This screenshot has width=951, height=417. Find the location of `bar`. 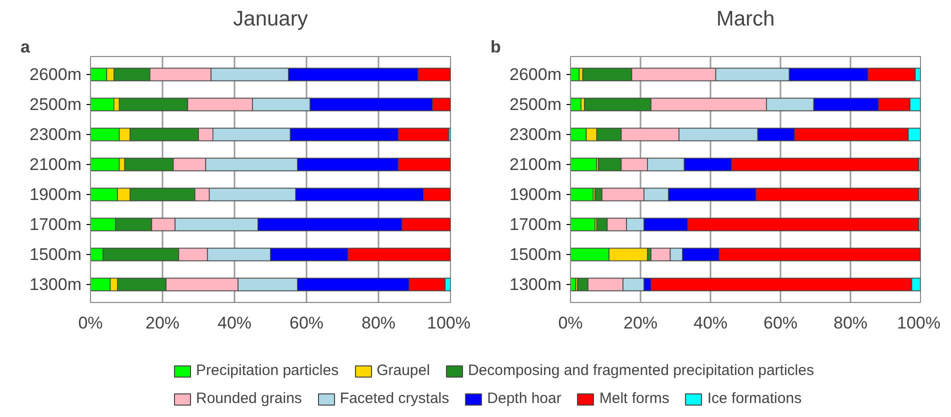

bar is located at coordinates (583, 225).